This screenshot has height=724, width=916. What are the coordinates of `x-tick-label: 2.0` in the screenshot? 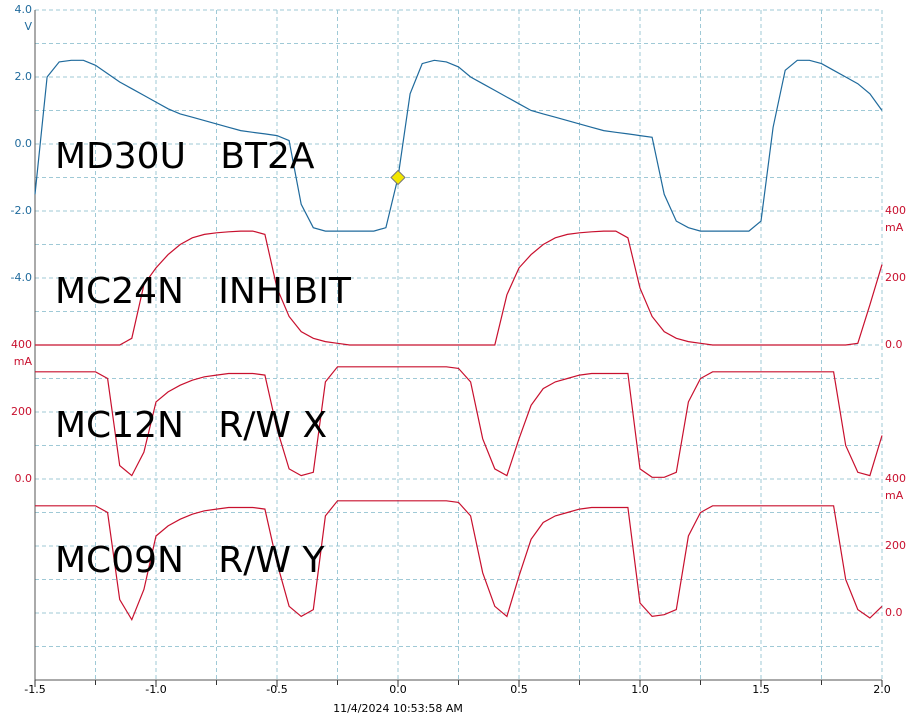 It's located at (882, 689).